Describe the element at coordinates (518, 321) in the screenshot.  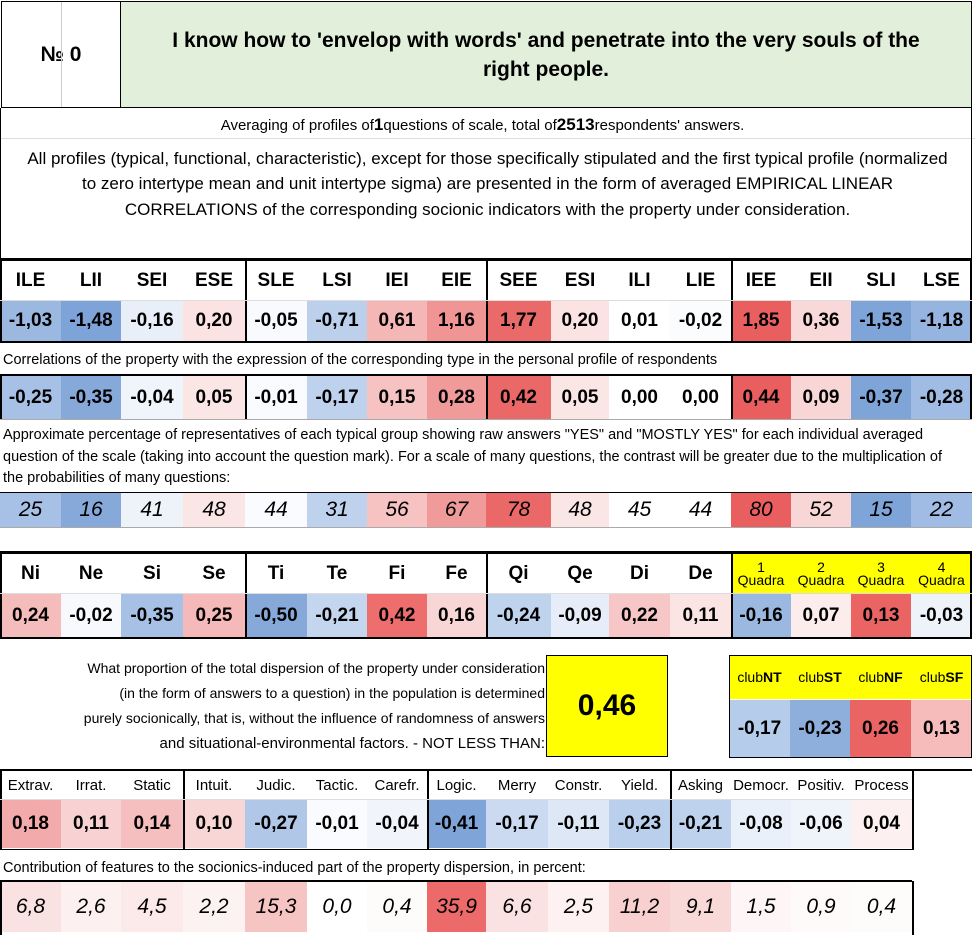
I see `type-score: 1,77` at that location.